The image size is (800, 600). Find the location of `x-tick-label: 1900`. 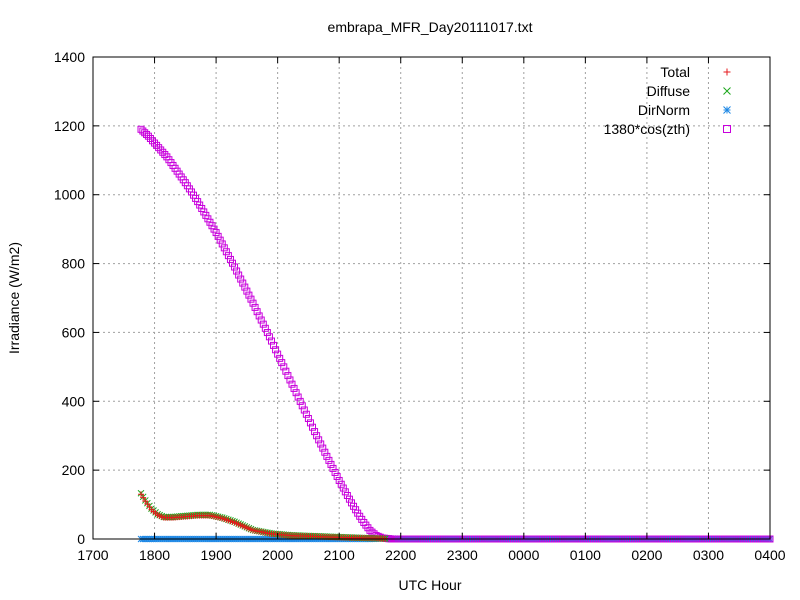

x-tick-label: 1900 is located at coordinates (216, 555).